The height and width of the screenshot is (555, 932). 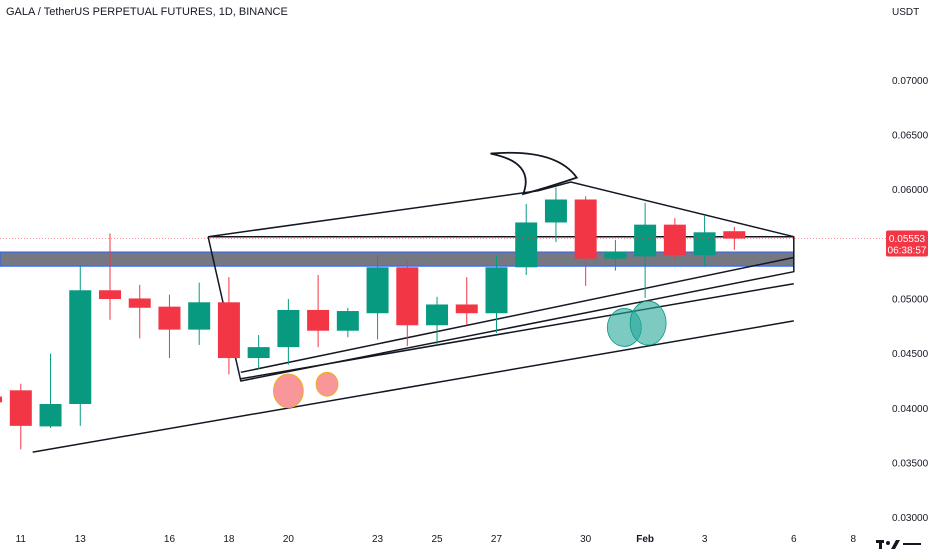 I want to click on price-tick-label: 0.05000, so click(x=910, y=300).